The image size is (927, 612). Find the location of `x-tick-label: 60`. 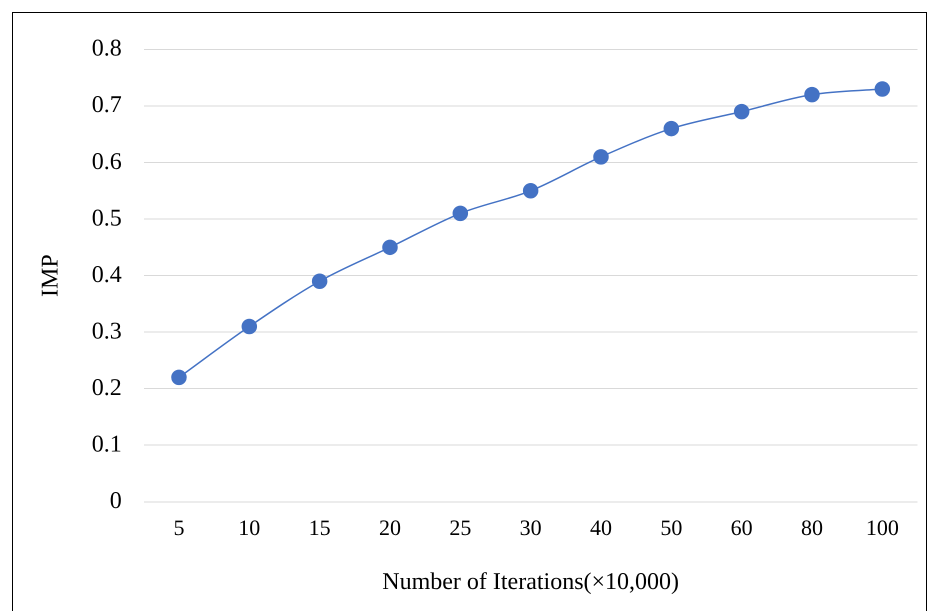

x-tick-label: 60 is located at coordinates (741, 527).